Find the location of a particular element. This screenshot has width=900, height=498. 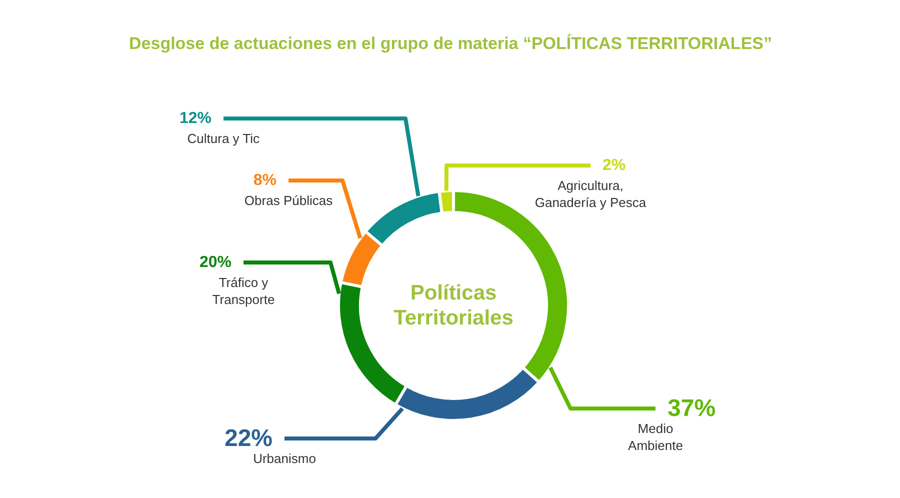

data-label: 2% is located at coordinates (614, 165).